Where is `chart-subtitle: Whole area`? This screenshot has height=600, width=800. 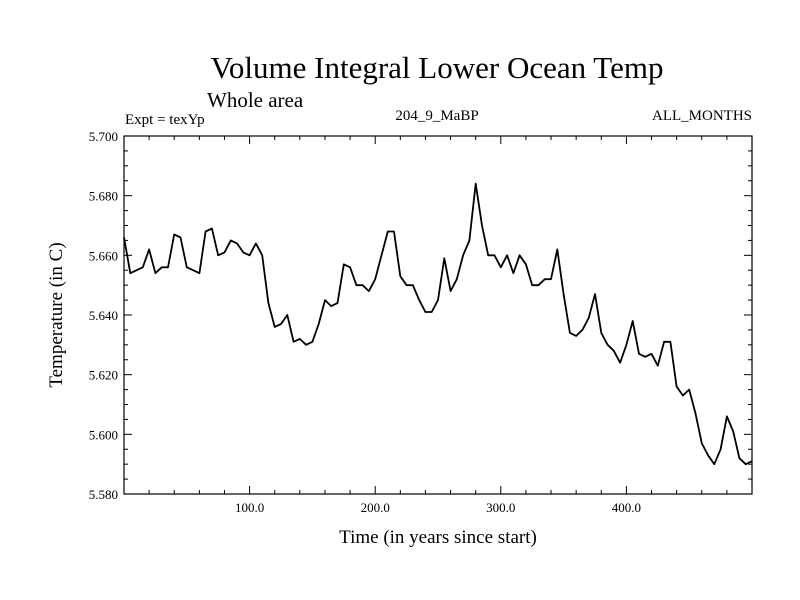 chart-subtitle: Whole area is located at coordinates (255, 100).